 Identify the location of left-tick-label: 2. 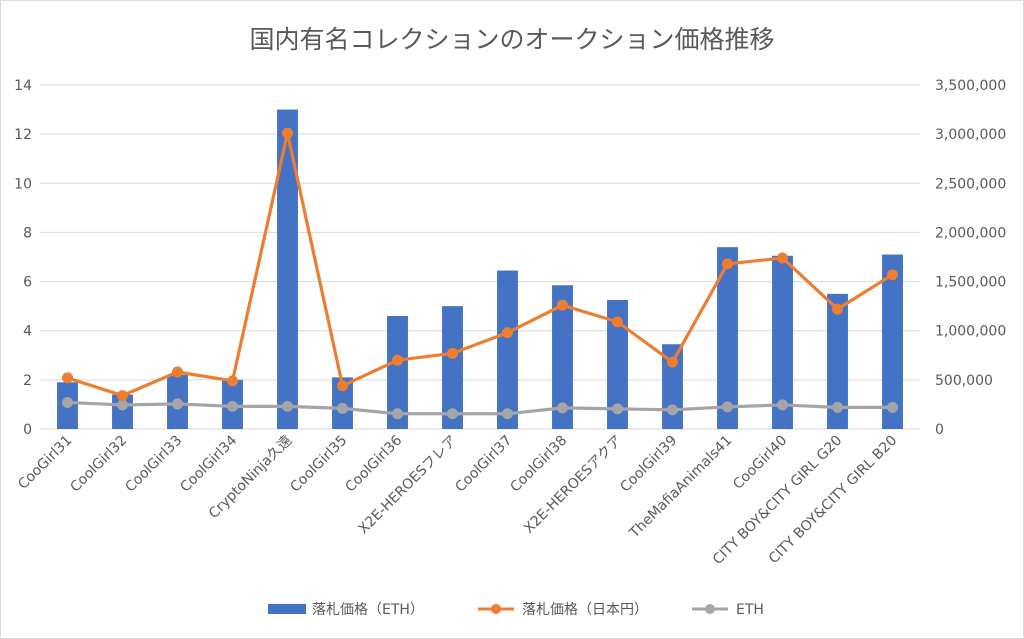
(27, 381).